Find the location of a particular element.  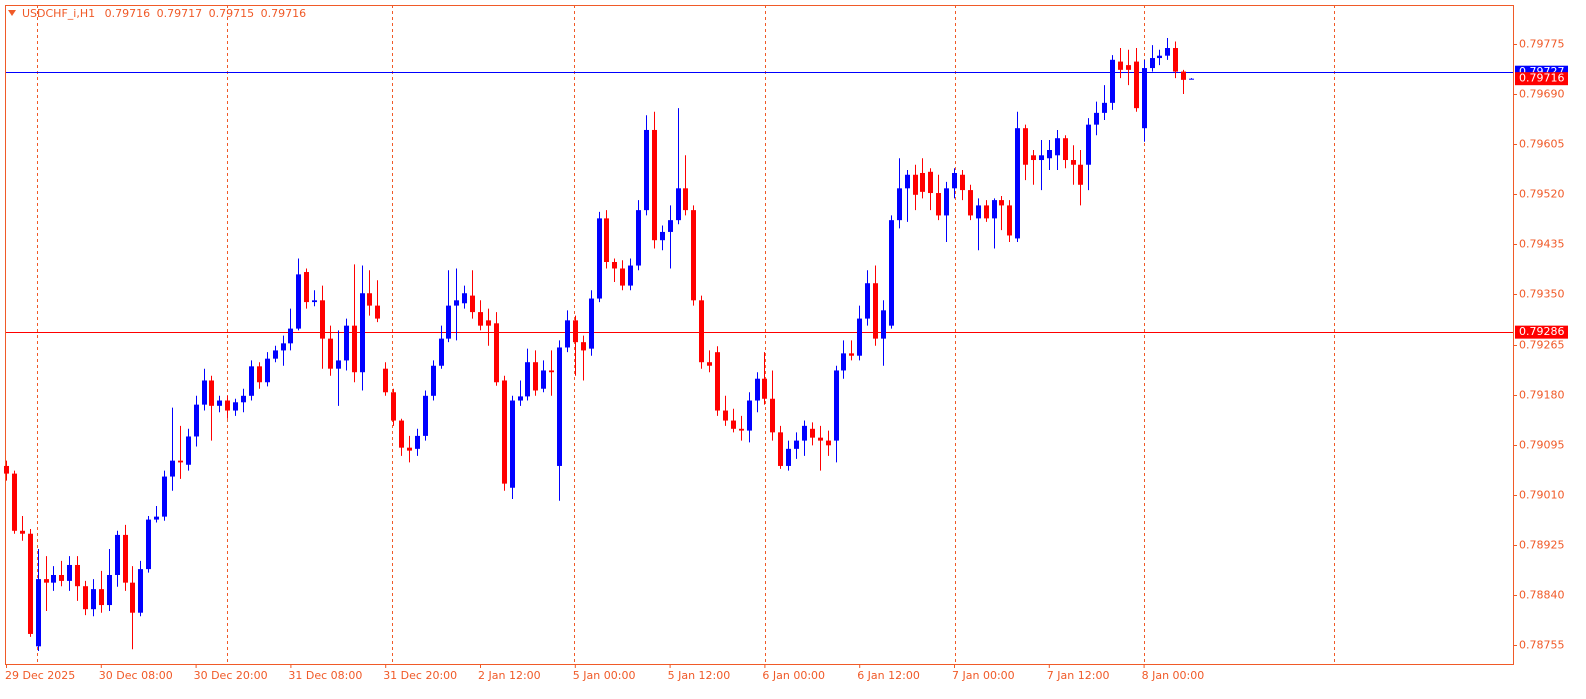

x-tick-label: 31 Dec 08:00 is located at coordinates (325, 675).